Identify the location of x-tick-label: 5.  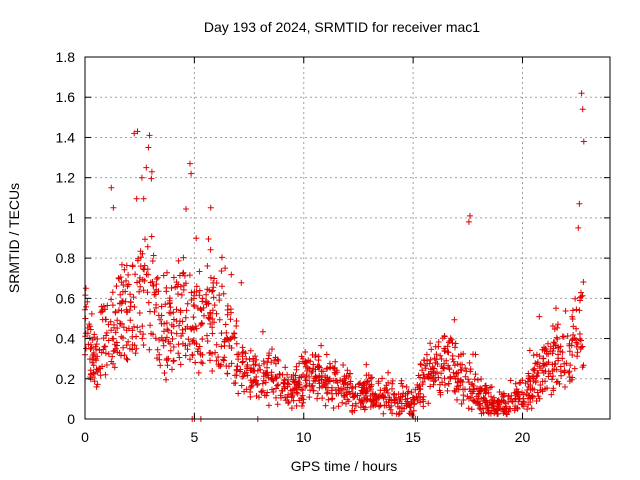
(194, 437).